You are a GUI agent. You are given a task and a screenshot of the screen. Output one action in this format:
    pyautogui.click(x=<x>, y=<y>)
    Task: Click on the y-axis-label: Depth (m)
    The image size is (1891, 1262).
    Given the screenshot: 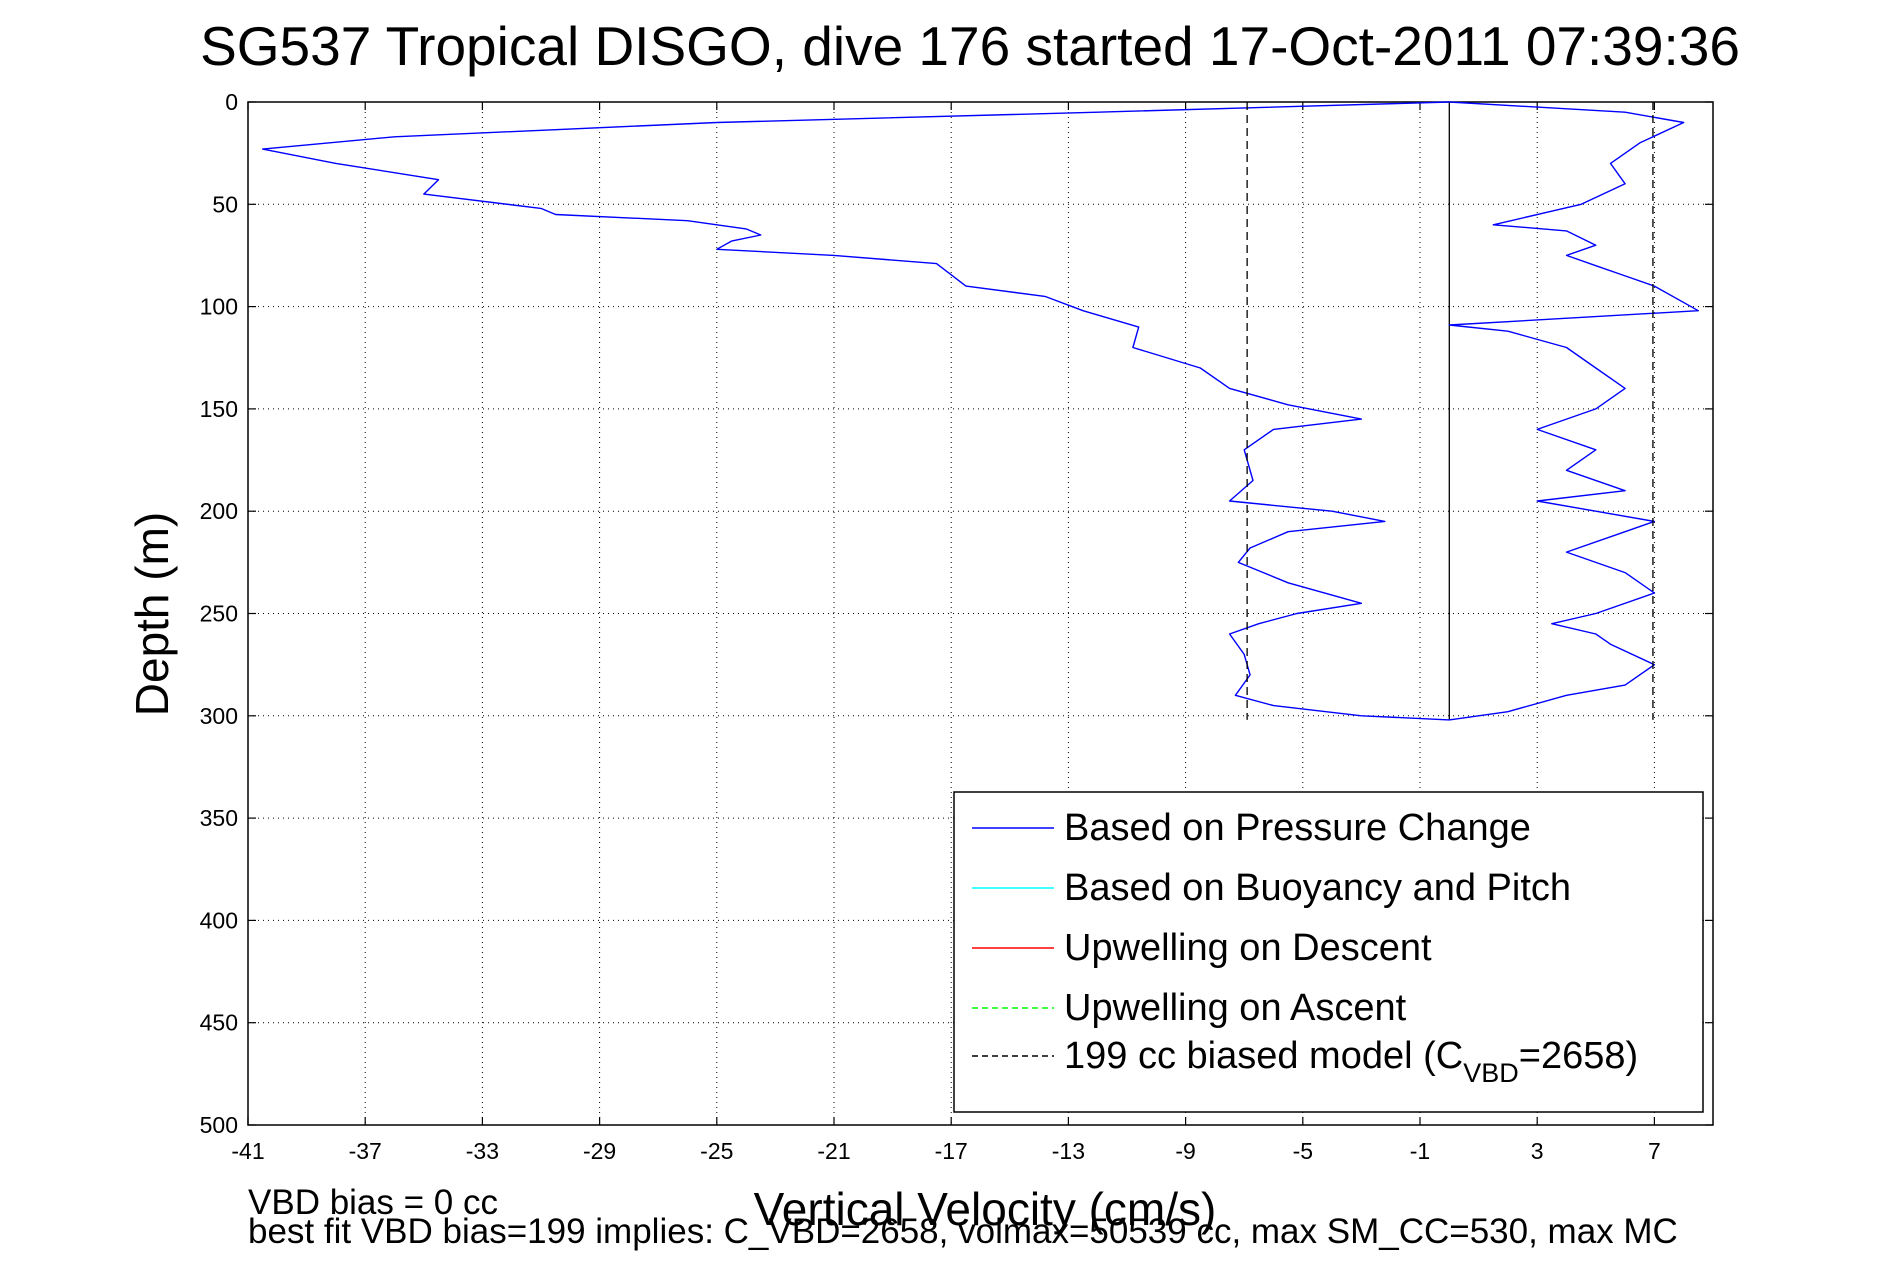 What is the action you would take?
    pyautogui.click(x=152, y=614)
    